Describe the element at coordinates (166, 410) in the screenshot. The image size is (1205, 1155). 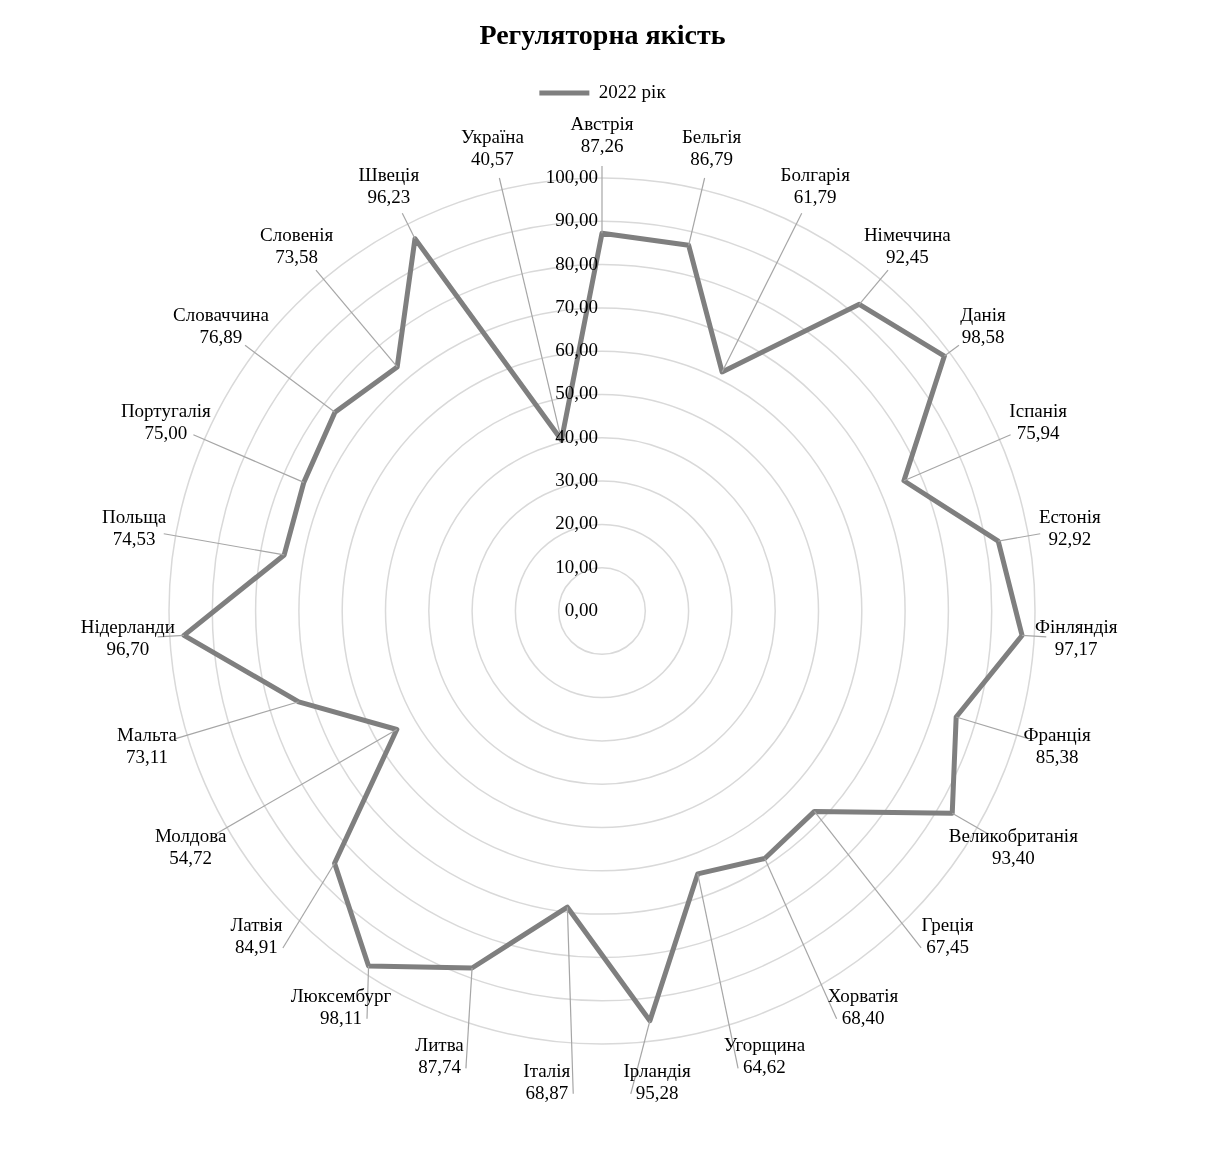
I see `spoke-label: Португалія` at that location.